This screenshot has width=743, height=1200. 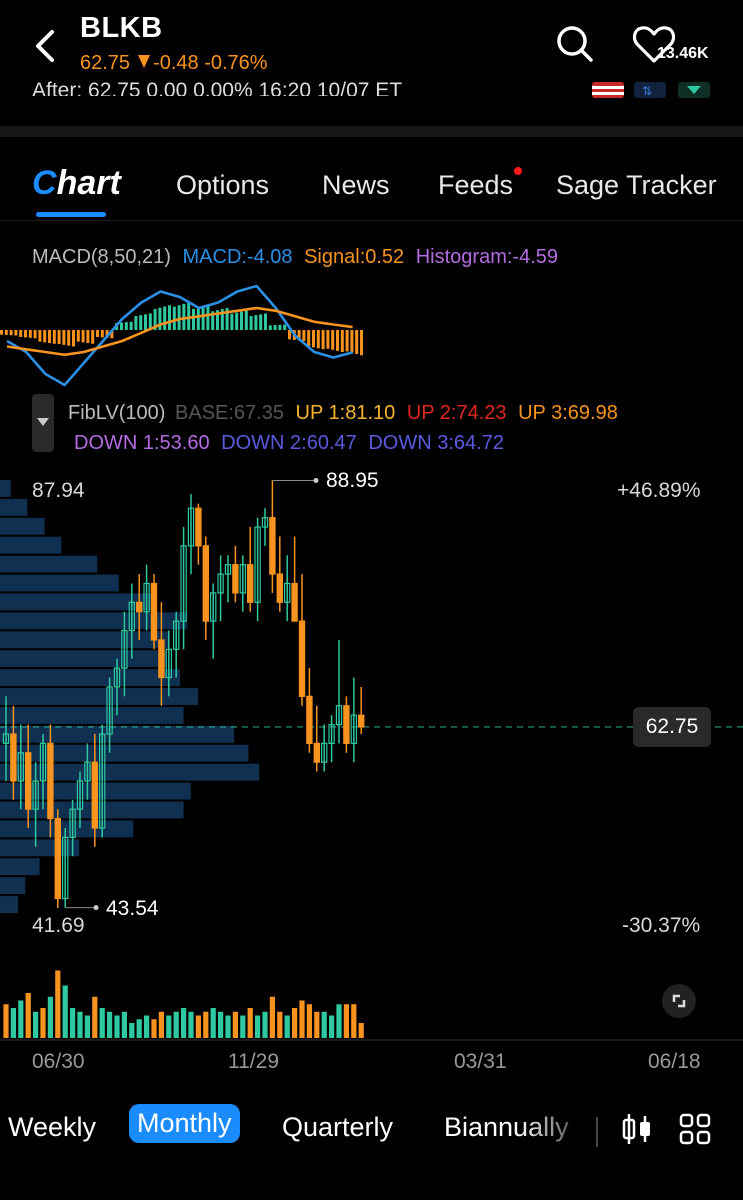 What do you see at coordinates (371, 131) in the screenshot?
I see `section-divider` at bounding box center [371, 131].